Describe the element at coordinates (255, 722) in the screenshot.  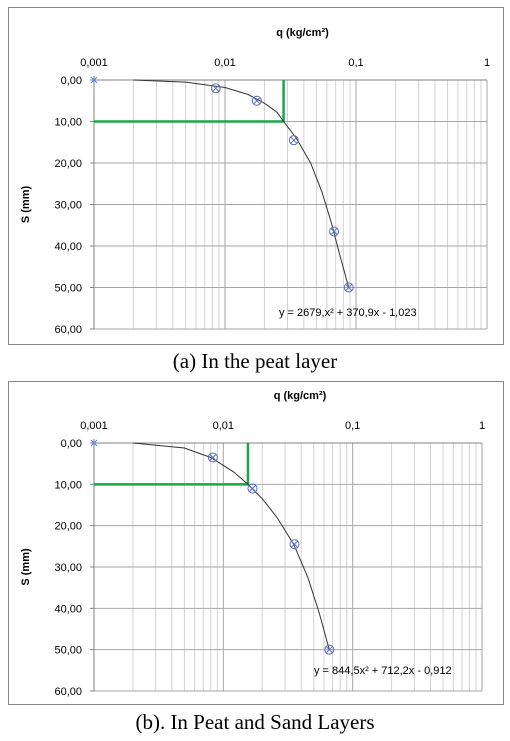
I see `caption-b: (b). In Peat and Sand Layers` at that location.